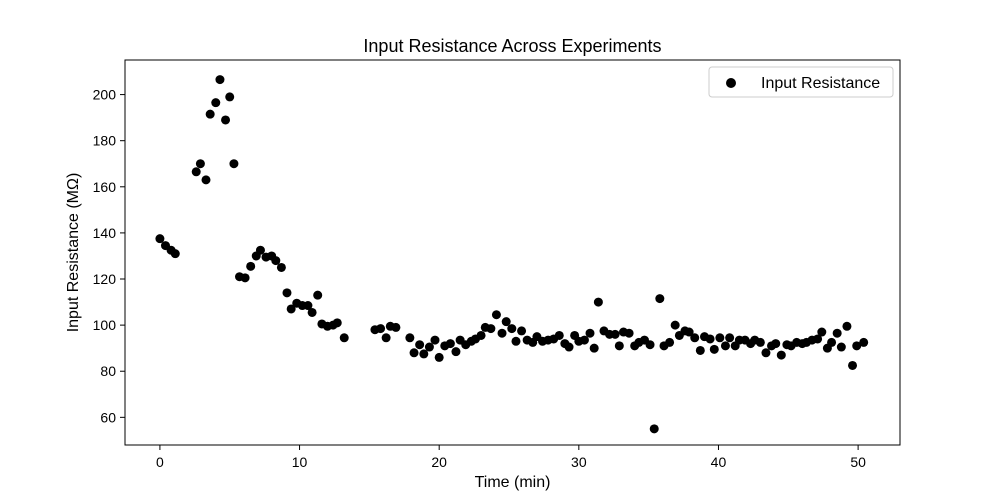  Describe the element at coordinates (300, 462) in the screenshot. I see `x-tick-label: 10` at that location.